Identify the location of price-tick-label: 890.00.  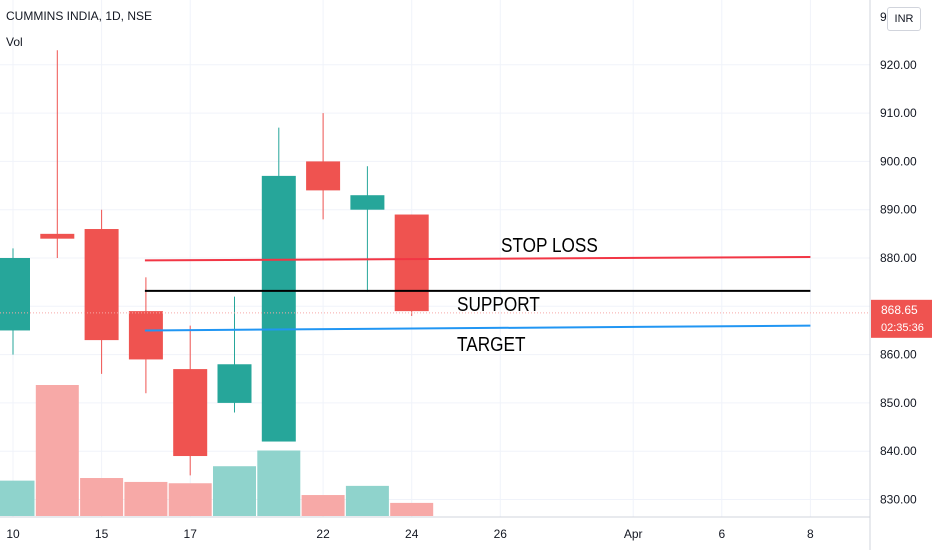
(898, 210).